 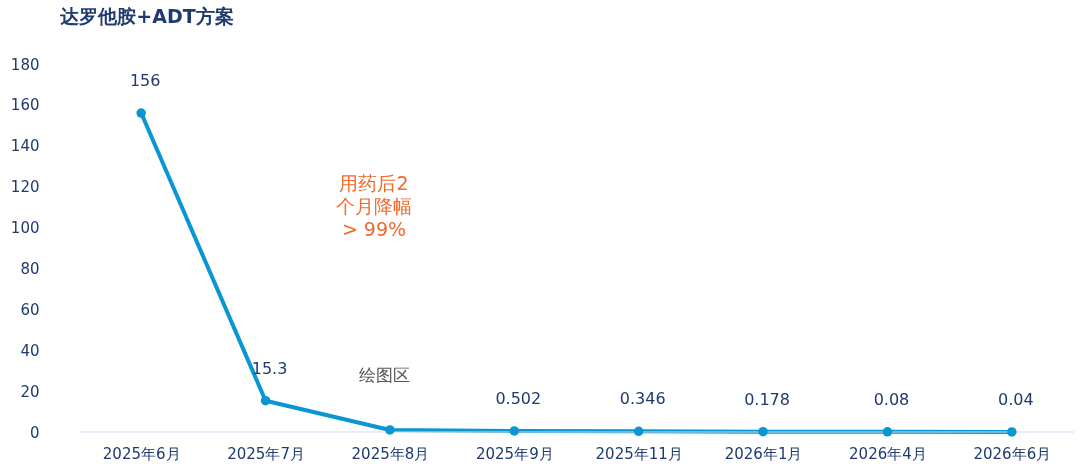 What do you see at coordinates (30, 350) in the screenshot?
I see `y-tick-label: 40` at bounding box center [30, 350].